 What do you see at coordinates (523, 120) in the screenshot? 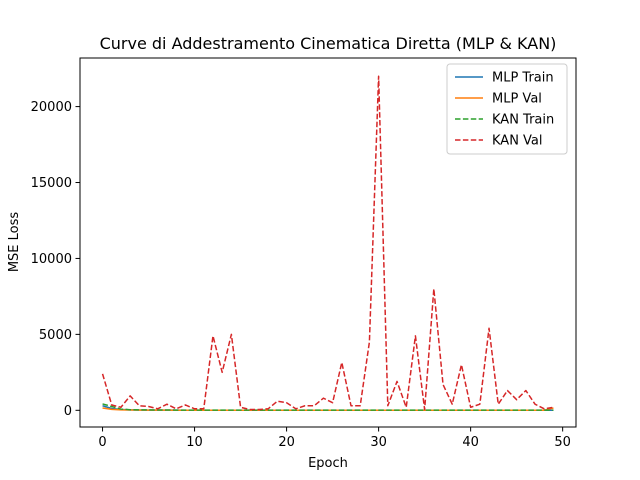
I see `legend-label-kan-train: KAN Train` at bounding box center [523, 120].